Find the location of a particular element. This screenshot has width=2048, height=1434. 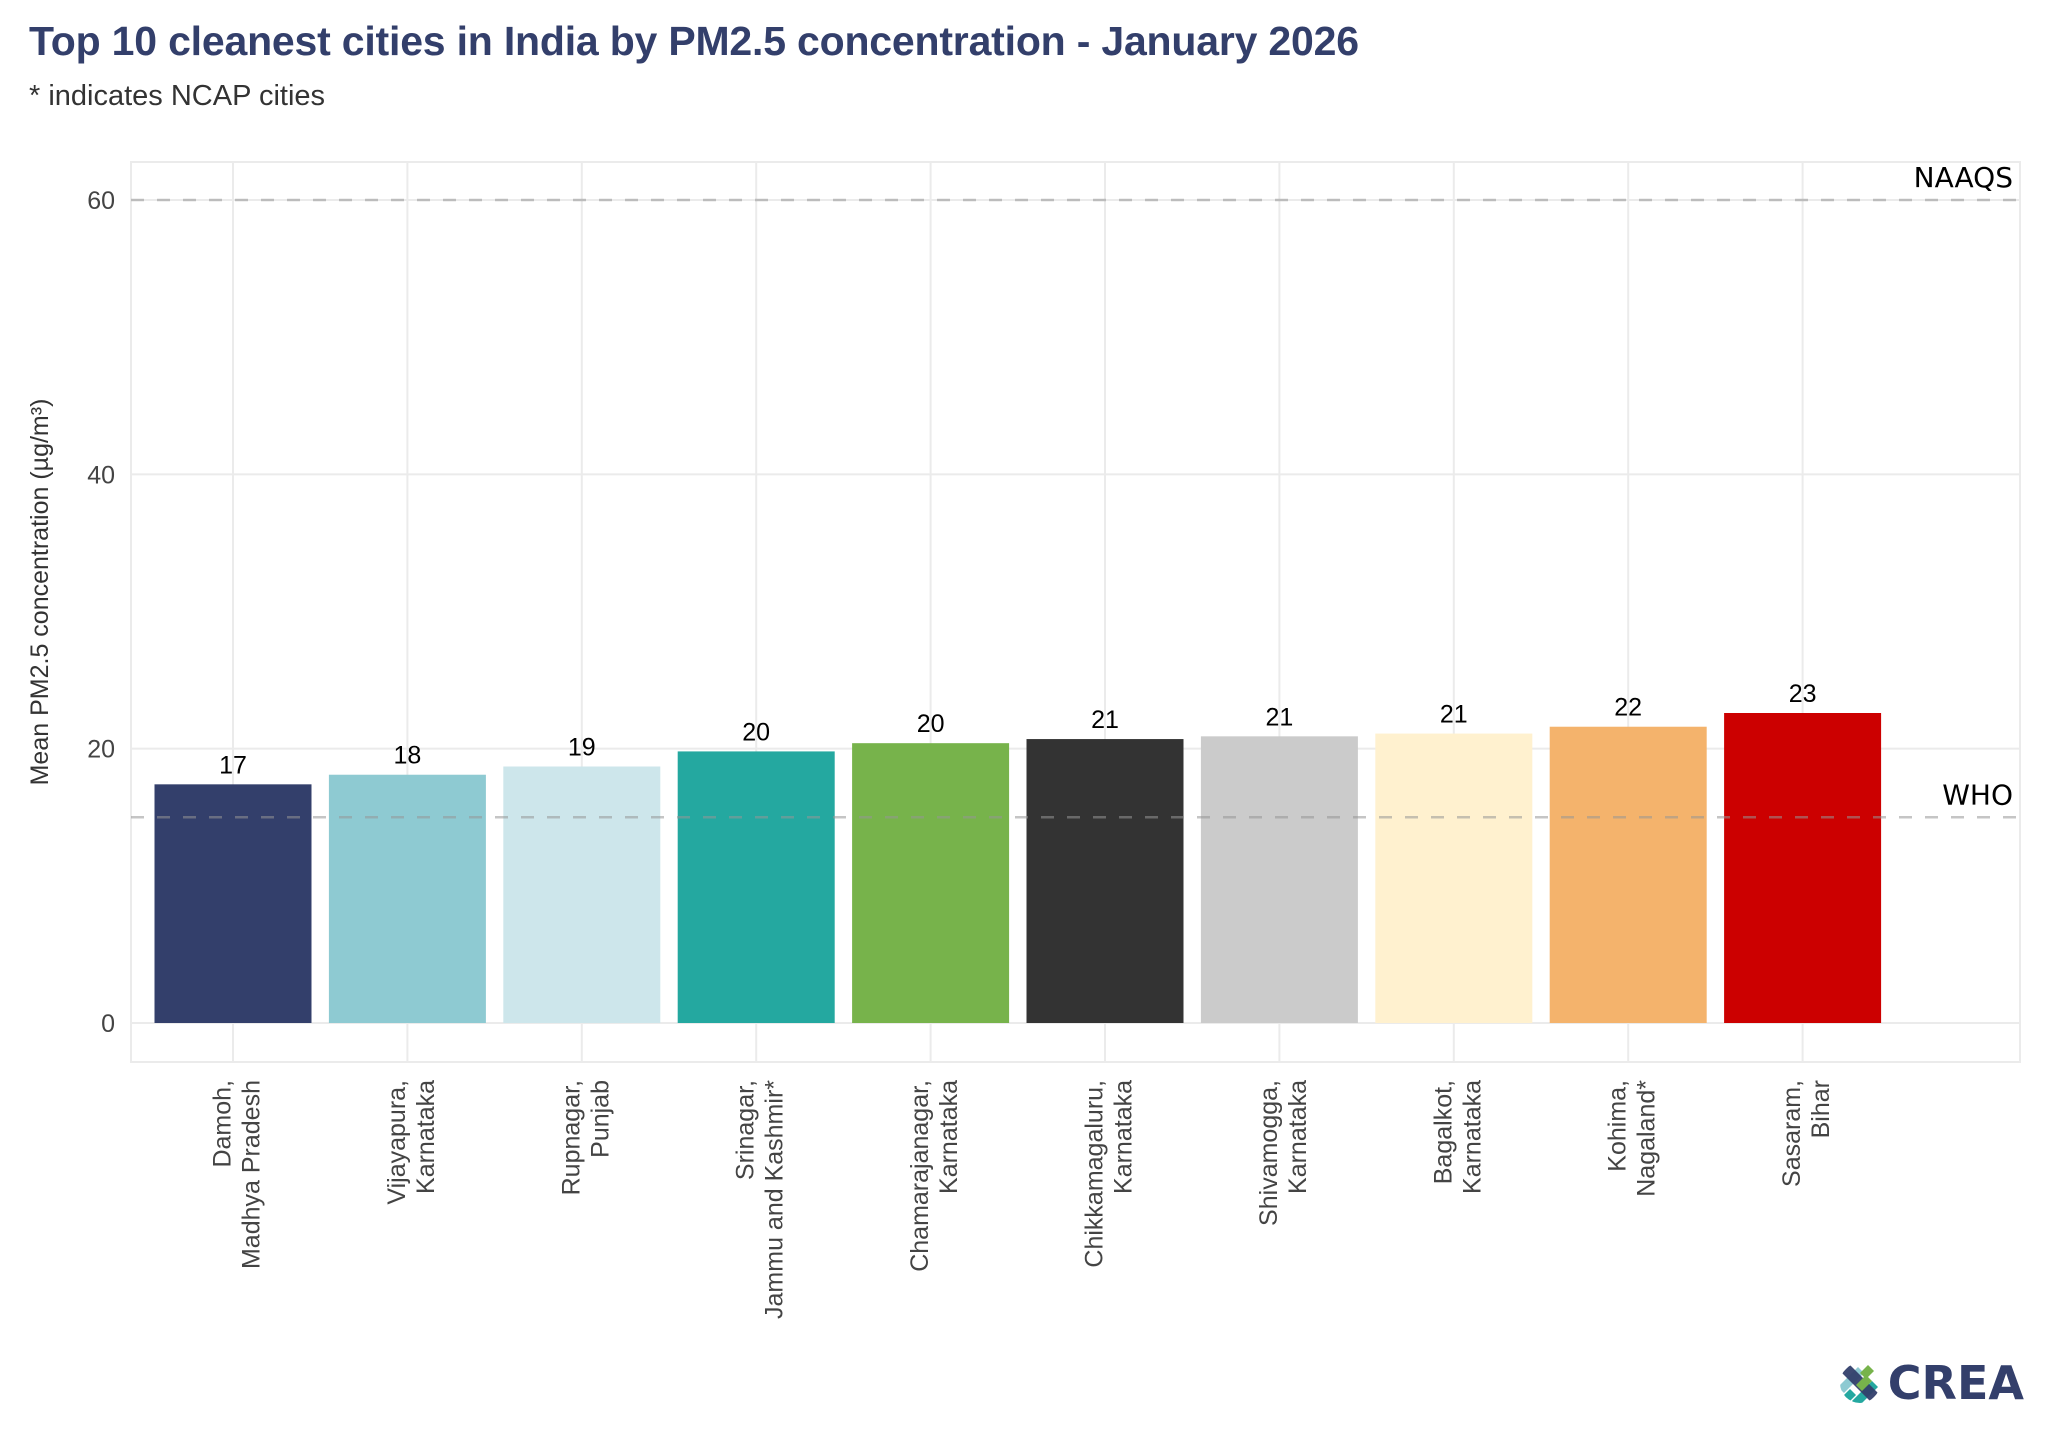

y-tick-label: 60 is located at coordinates (101, 201).